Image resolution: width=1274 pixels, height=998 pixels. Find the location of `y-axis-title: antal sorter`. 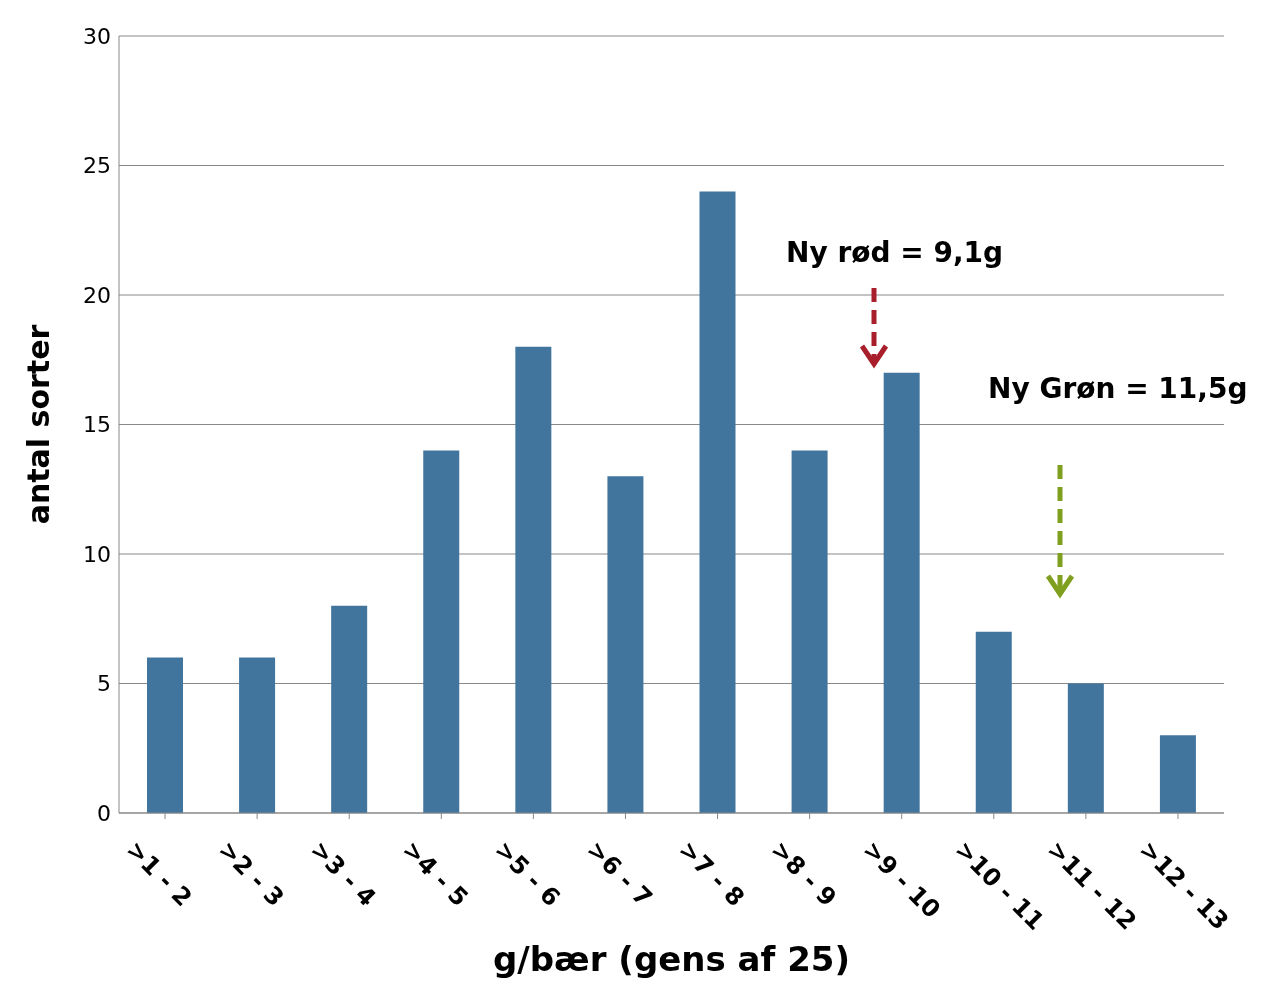

y-axis-title: antal sorter is located at coordinates (38, 424).